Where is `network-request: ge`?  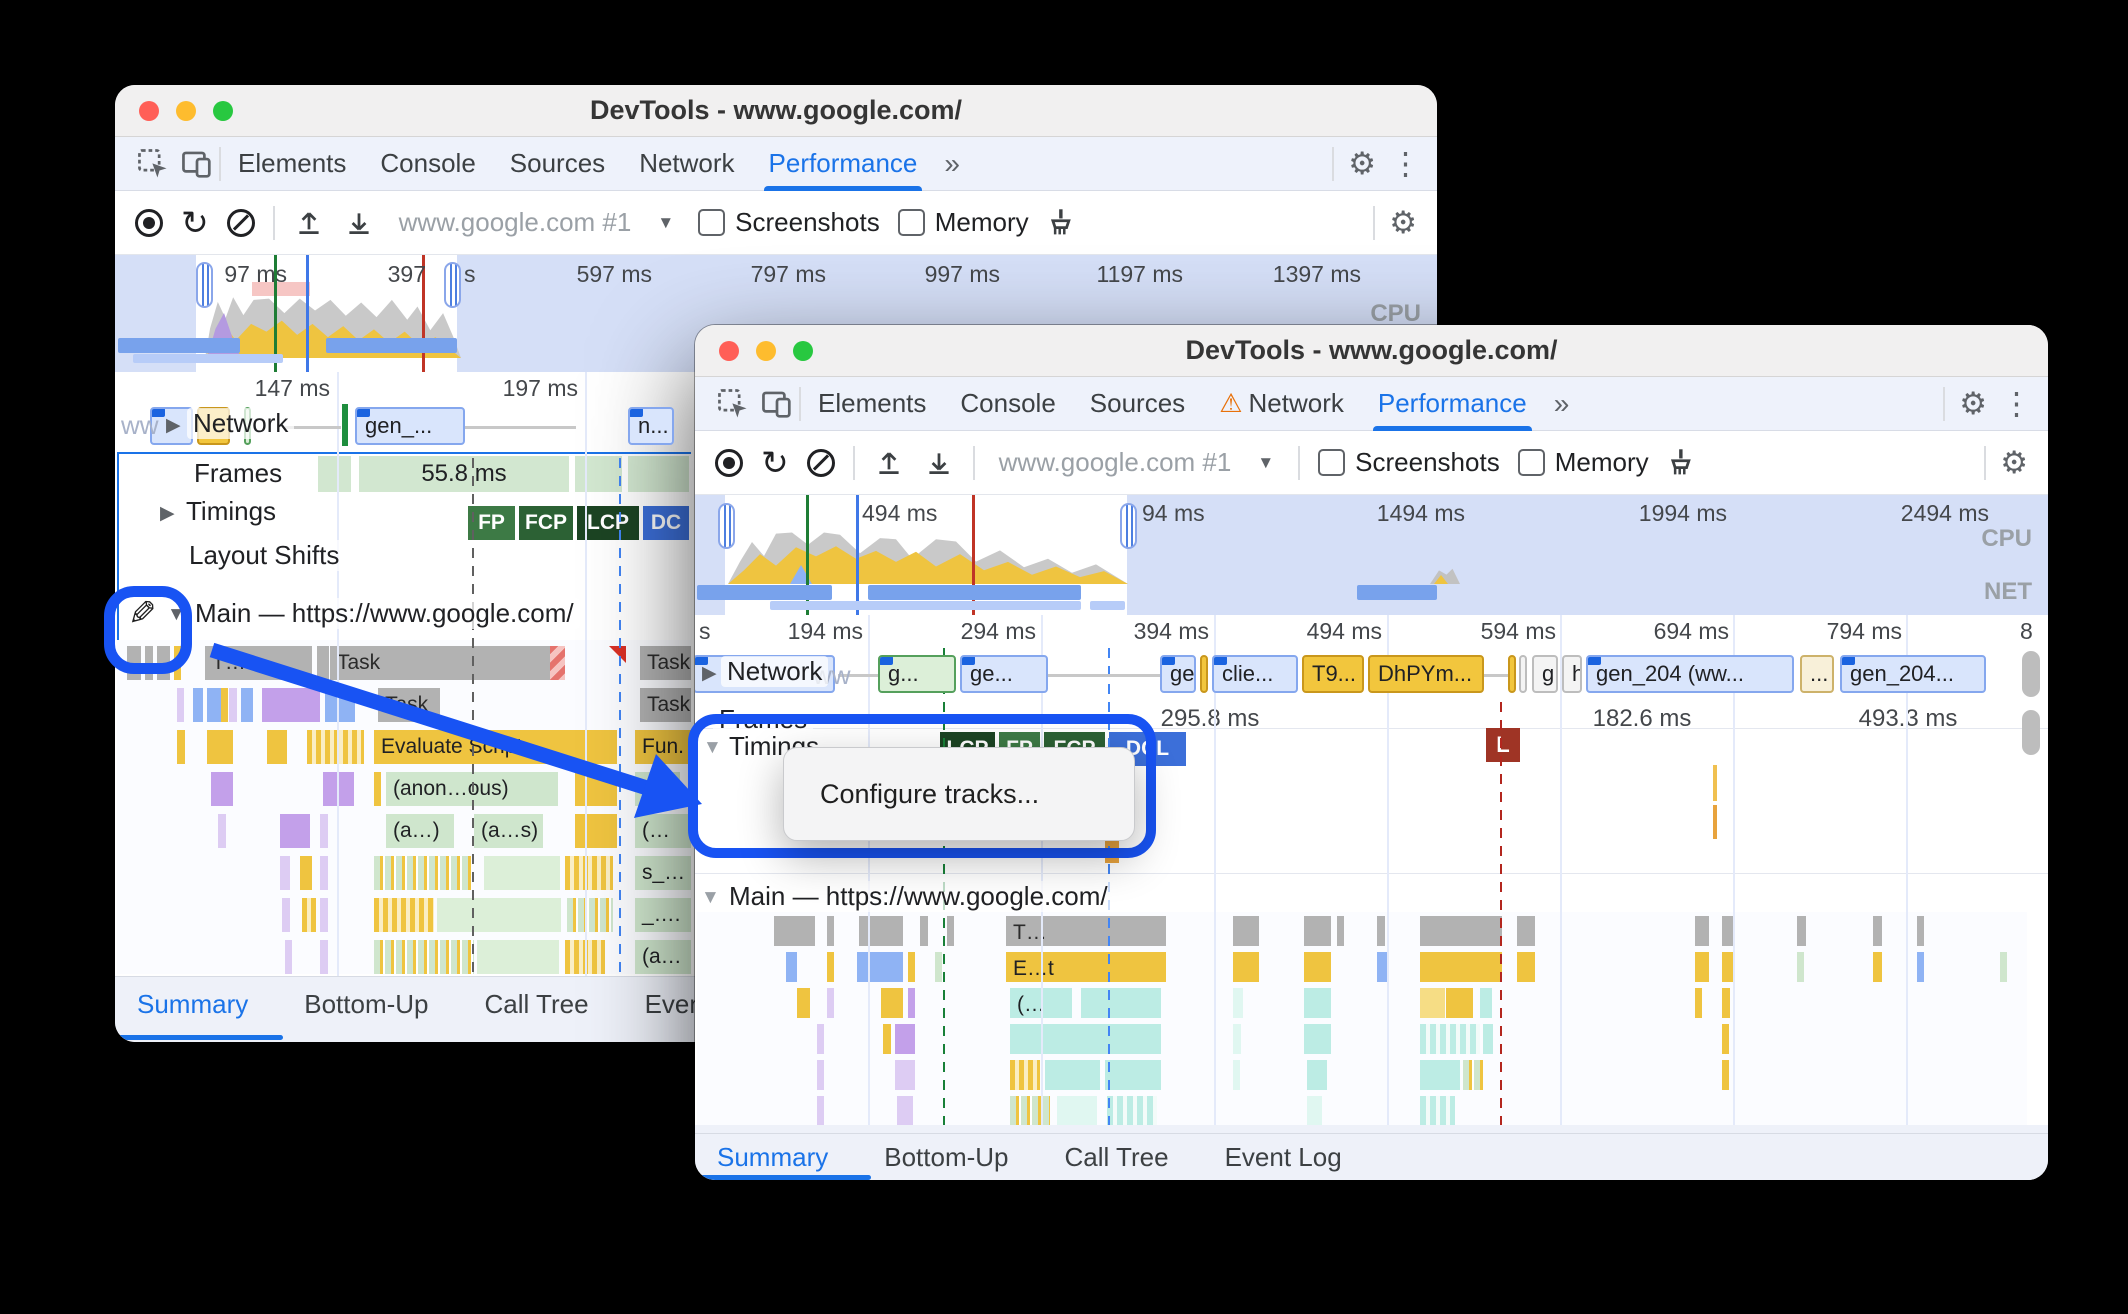
network-request: ge is located at coordinates (1178, 674).